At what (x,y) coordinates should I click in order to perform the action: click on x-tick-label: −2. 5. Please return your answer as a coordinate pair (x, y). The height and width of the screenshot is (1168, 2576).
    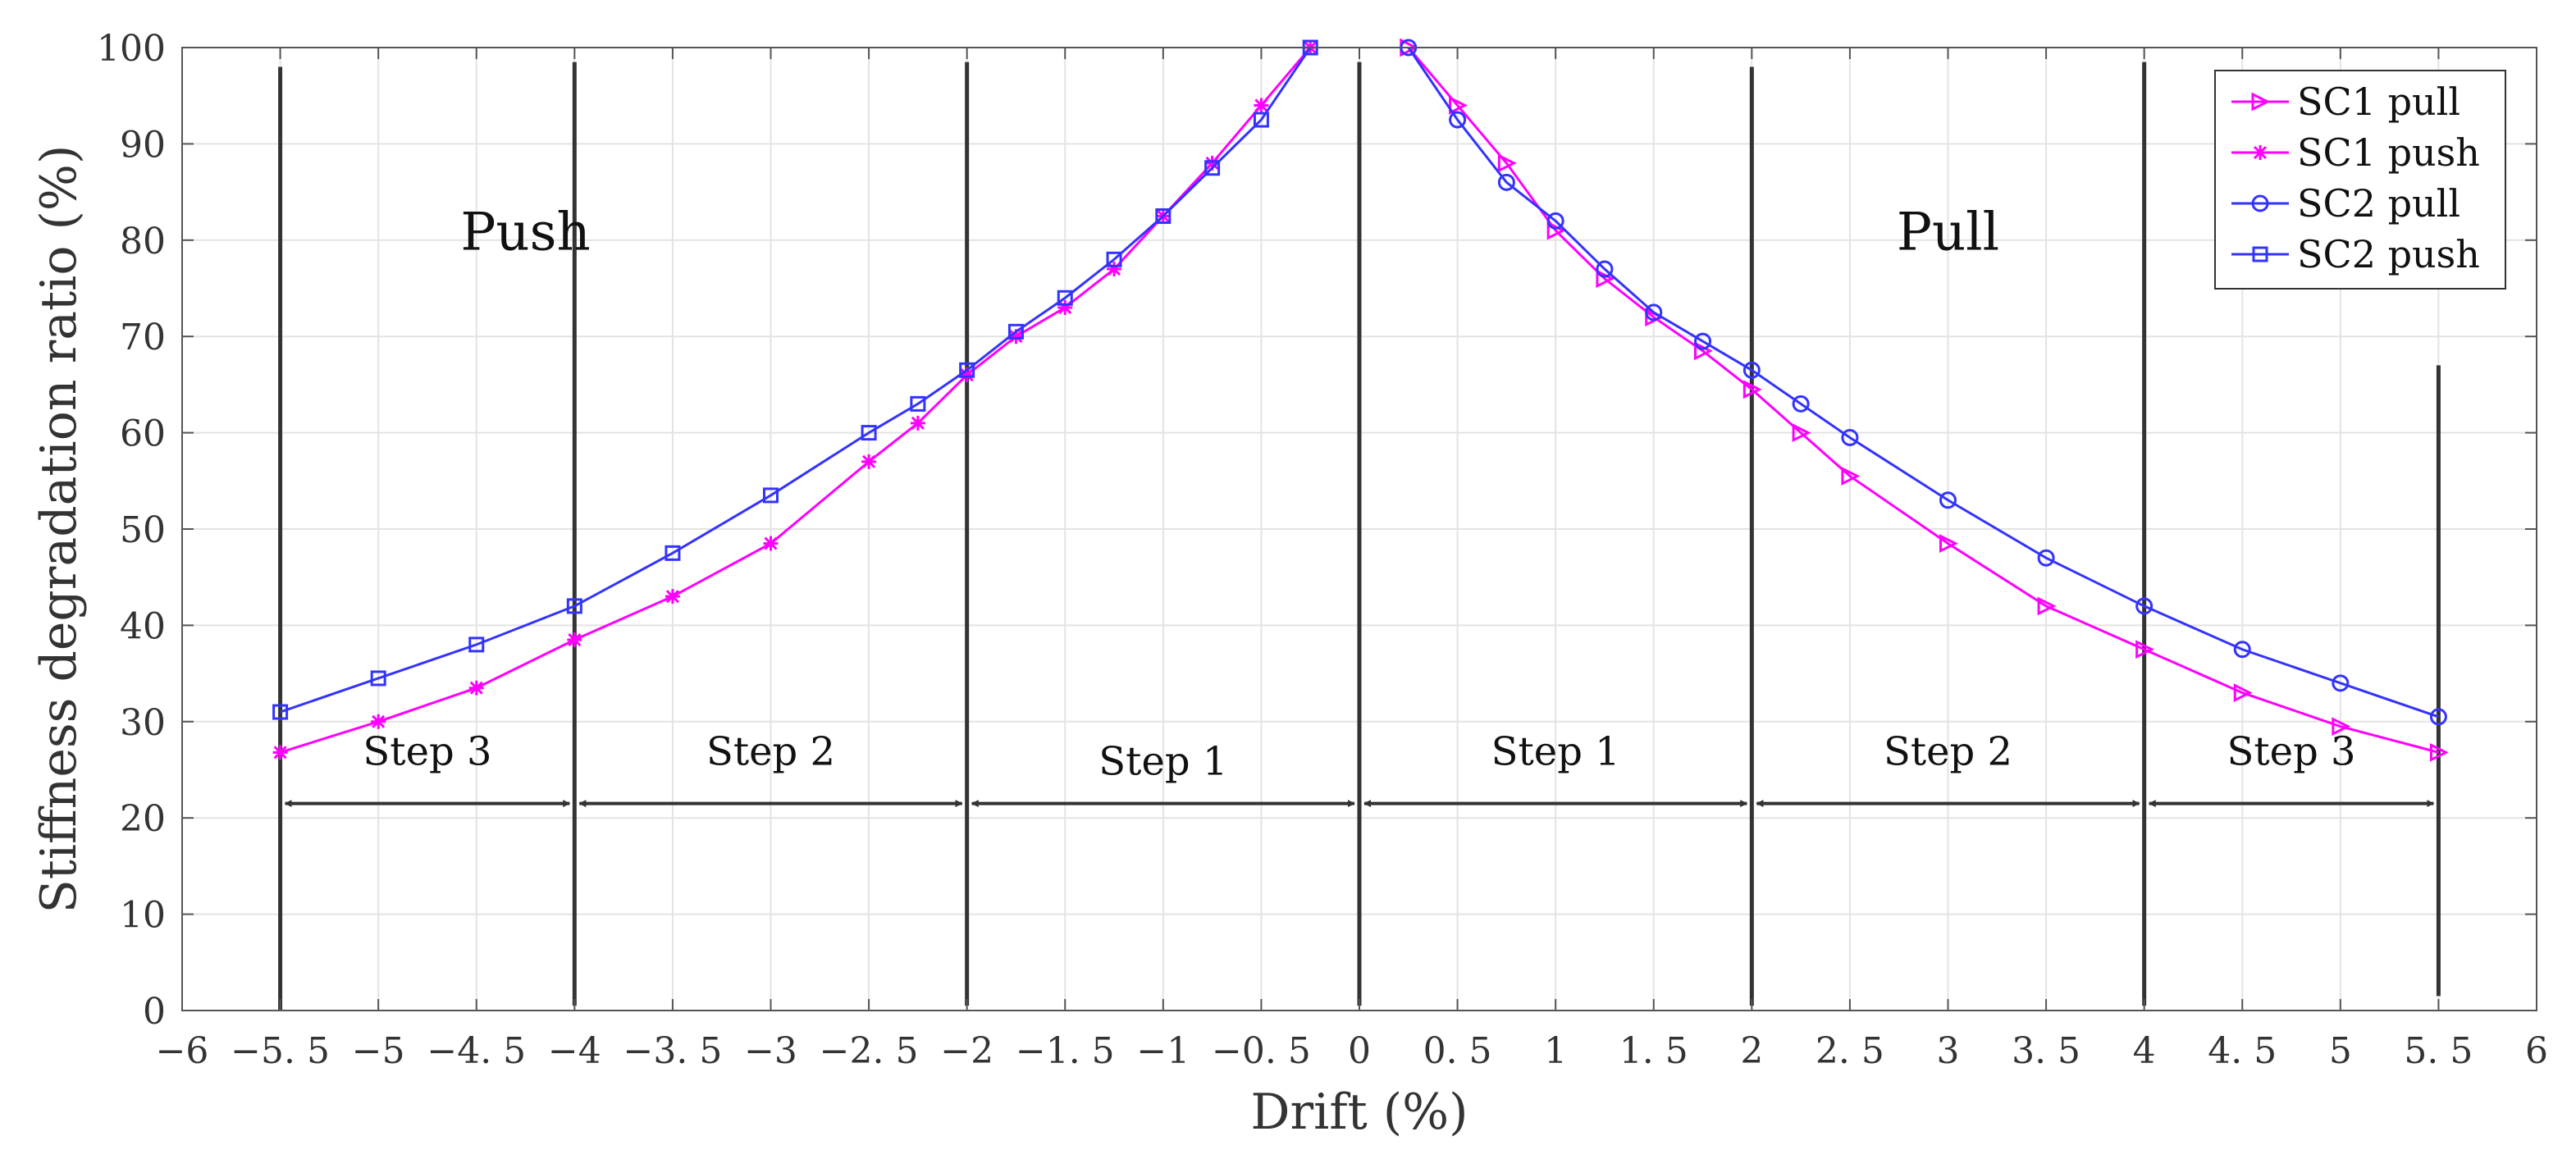
    Looking at the image, I should click on (870, 1051).